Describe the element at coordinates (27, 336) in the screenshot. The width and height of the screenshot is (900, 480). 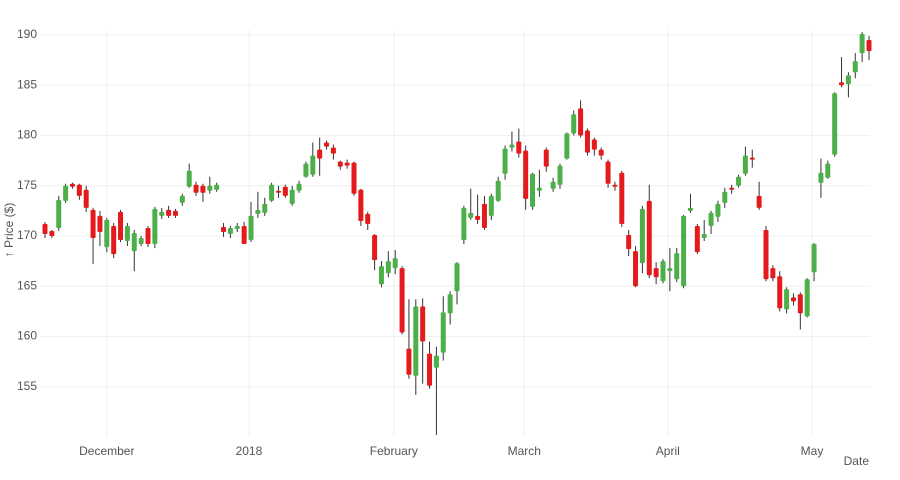
I see `y-tick-label: 160` at that location.